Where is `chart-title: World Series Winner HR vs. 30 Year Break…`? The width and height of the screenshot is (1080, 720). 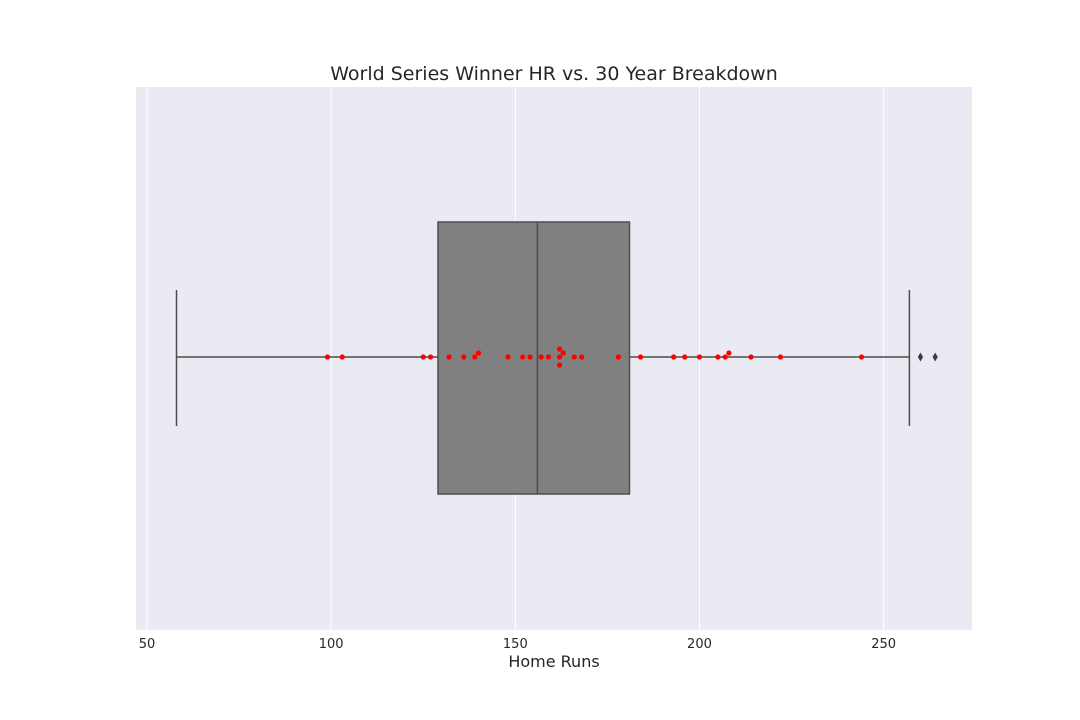 chart-title: World Series Winner HR vs. 30 Year Break… is located at coordinates (554, 74).